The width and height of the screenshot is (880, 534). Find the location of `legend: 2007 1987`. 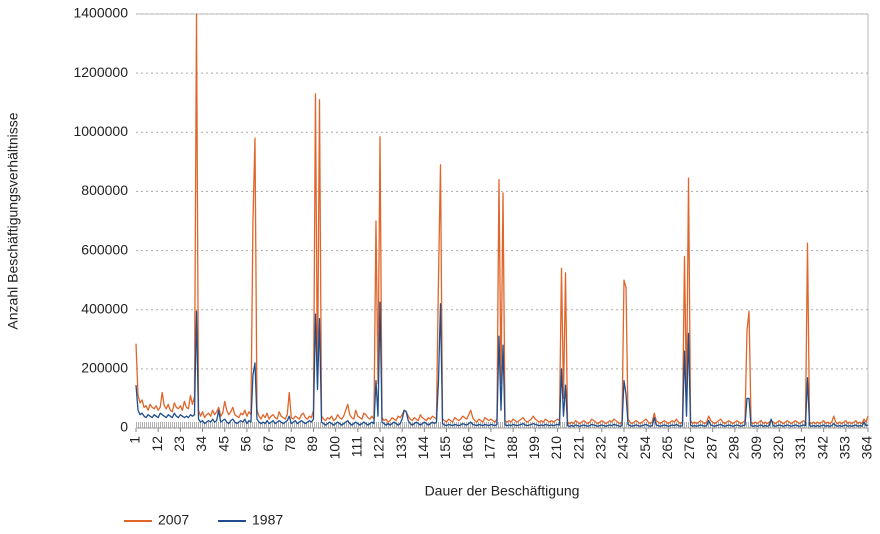

legend: 2007 1987 is located at coordinates (203, 520).